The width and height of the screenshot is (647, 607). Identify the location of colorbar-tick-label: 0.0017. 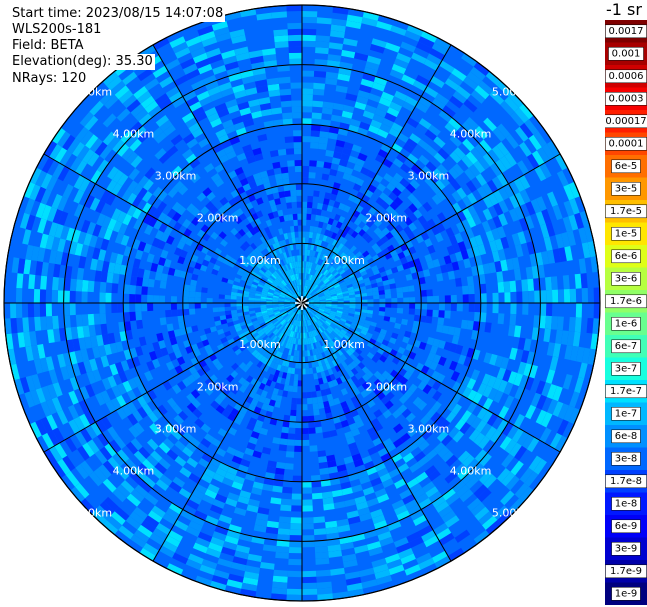
(626, 31).